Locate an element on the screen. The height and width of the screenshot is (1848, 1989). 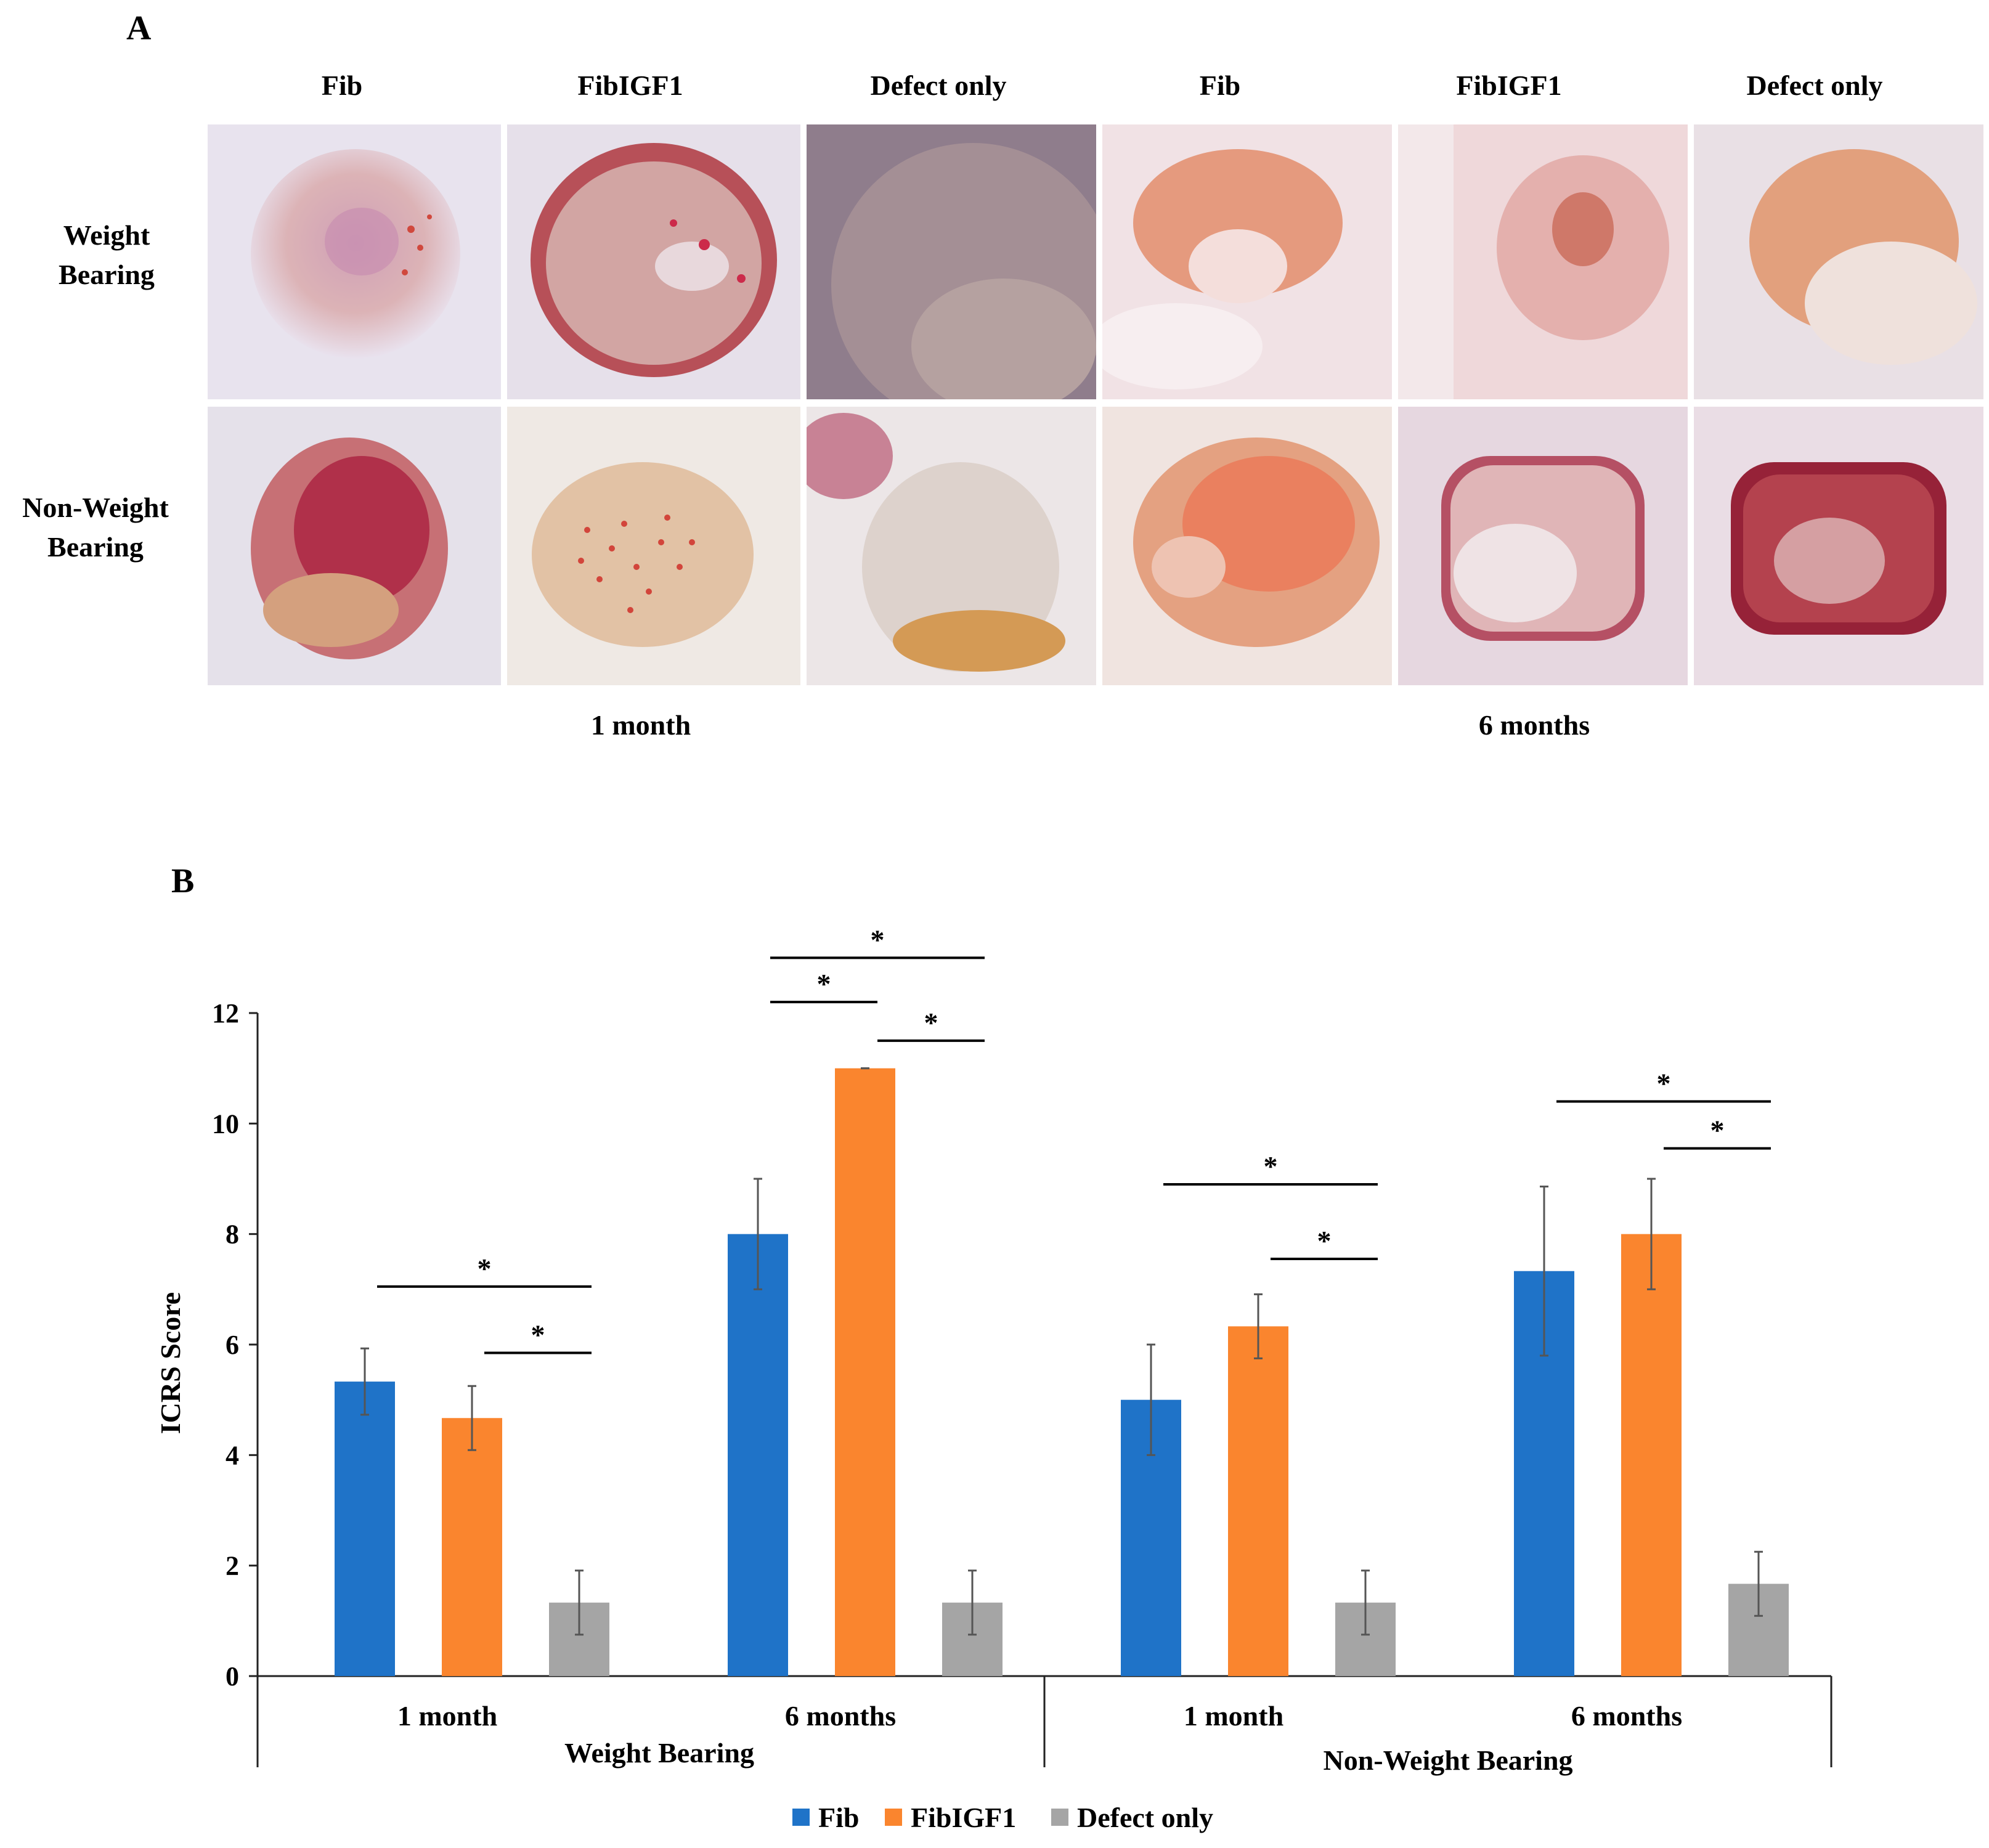
row-label-nonweight-line2: Bearing is located at coordinates (95, 547).